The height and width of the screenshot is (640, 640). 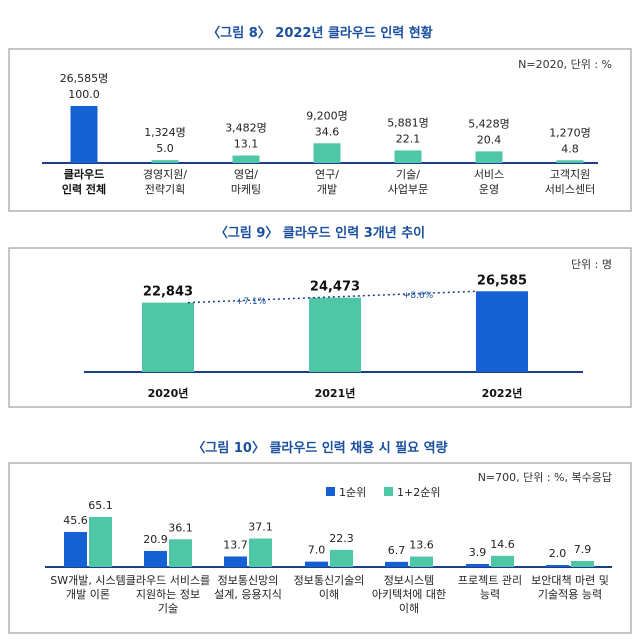 What do you see at coordinates (327, 131) in the screenshot?
I see `figure-8-value-label: 34.6` at bounding box center [327, 131].